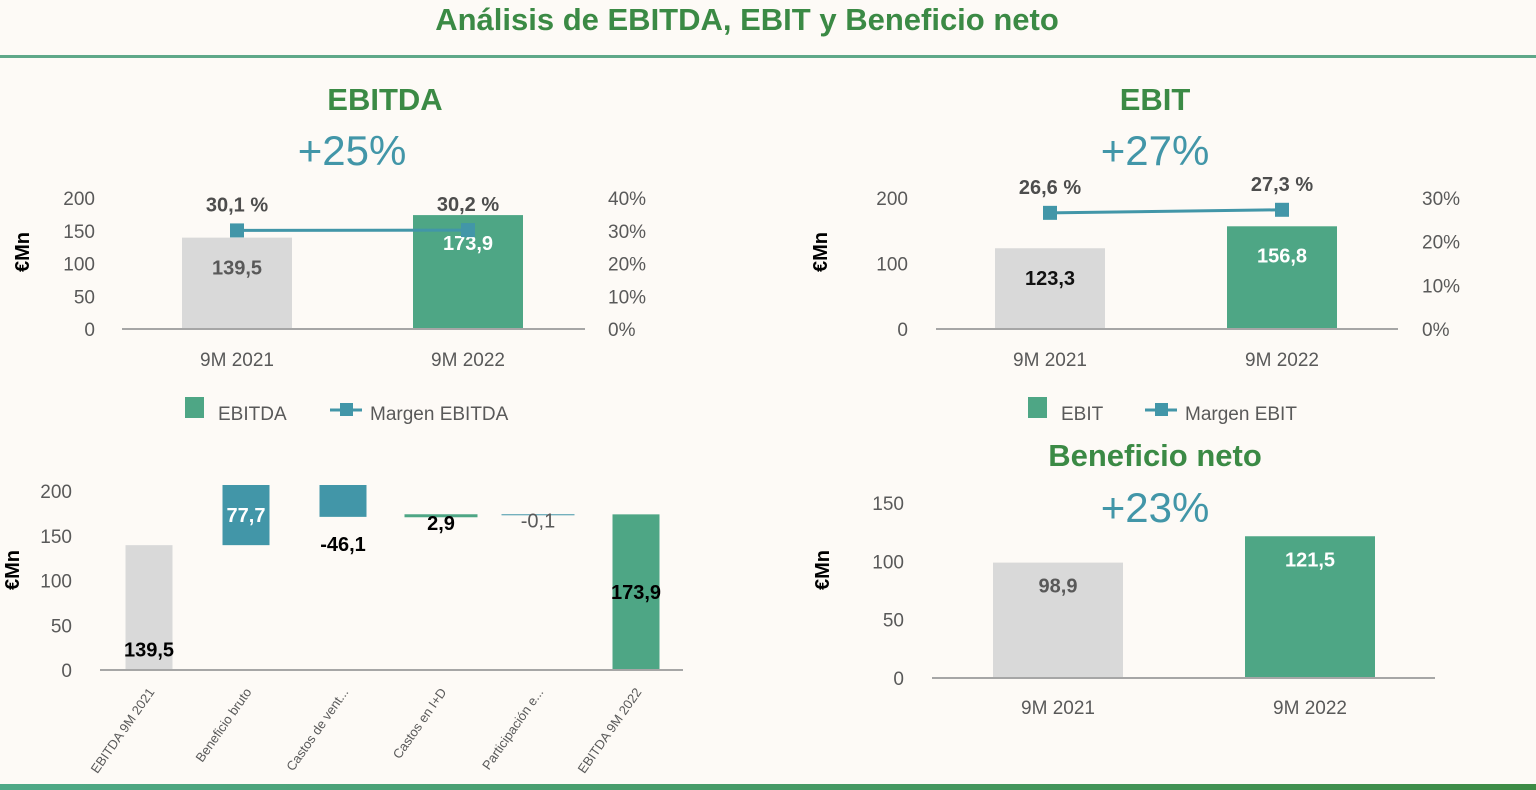 The width and height of the screenshot is (1536, 790). What do you see at coordinates (420, 723) in the screenshot?
I see `waterfall-category-label: Castos en I+D` at bounding box center [420, 723].